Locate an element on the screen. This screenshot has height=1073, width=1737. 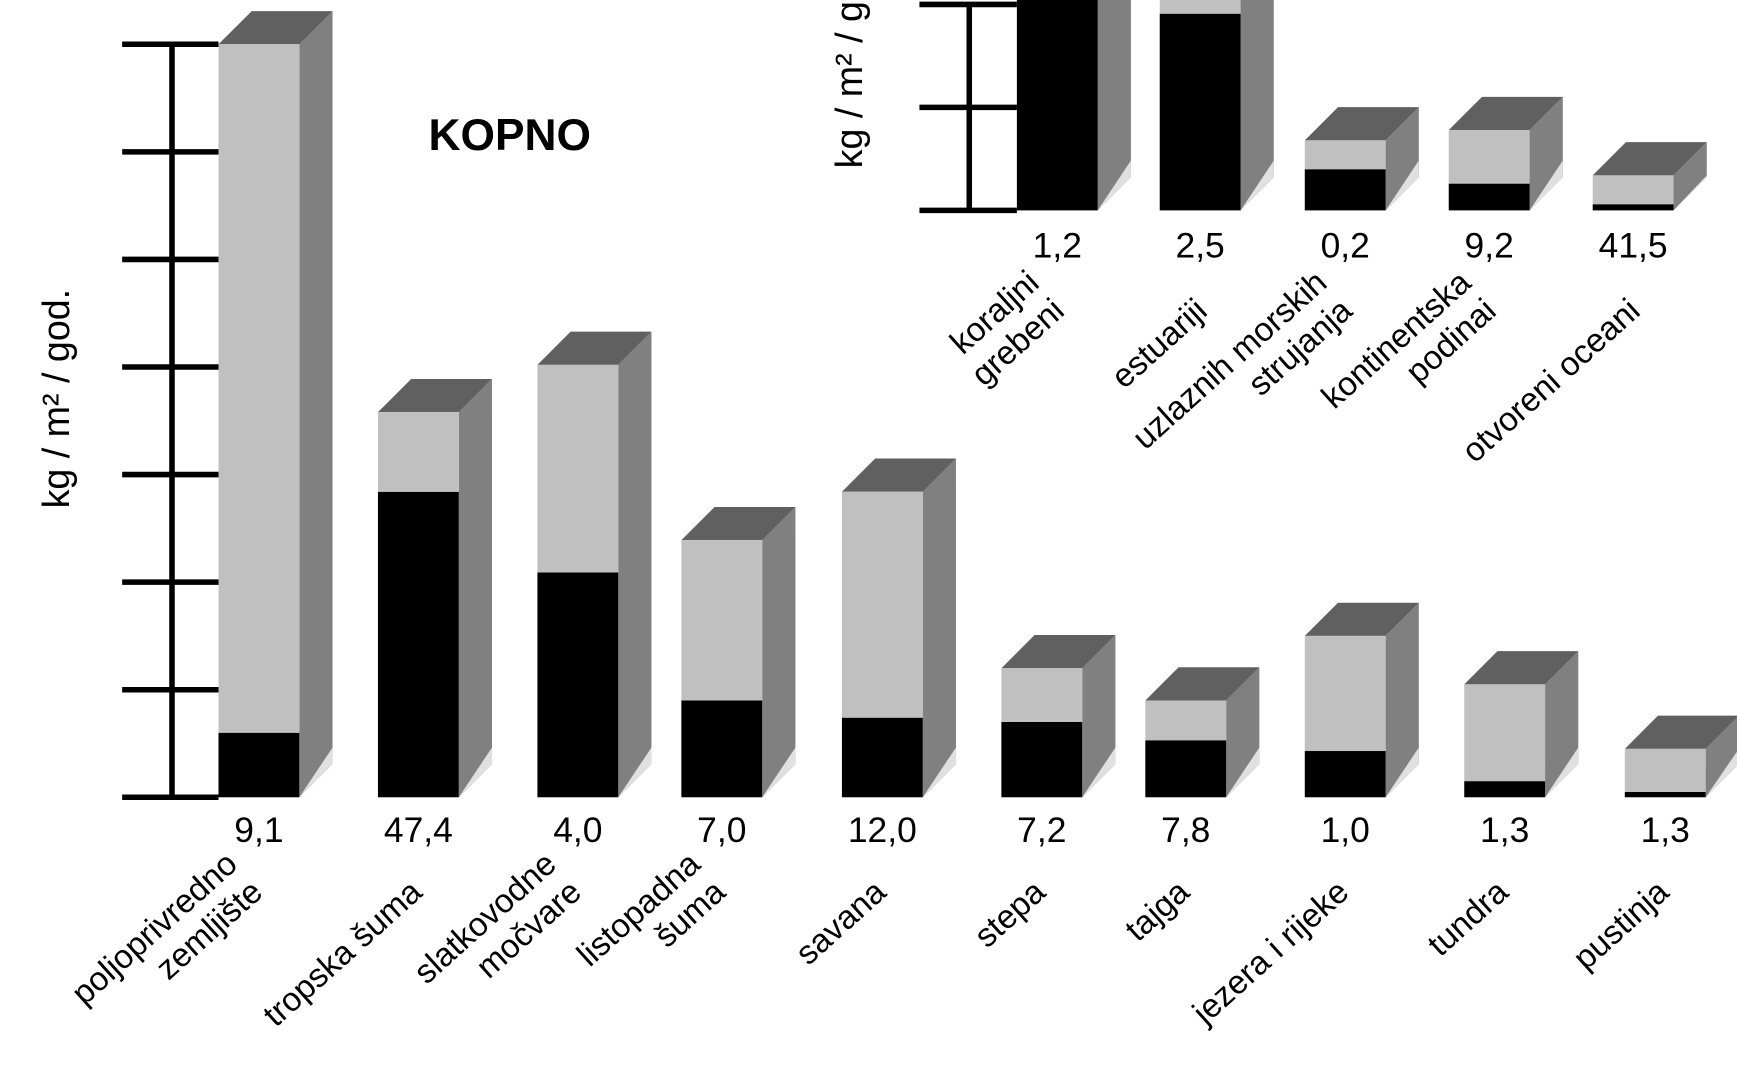
area-label: 47,4 is located at coordinates (418, 830).